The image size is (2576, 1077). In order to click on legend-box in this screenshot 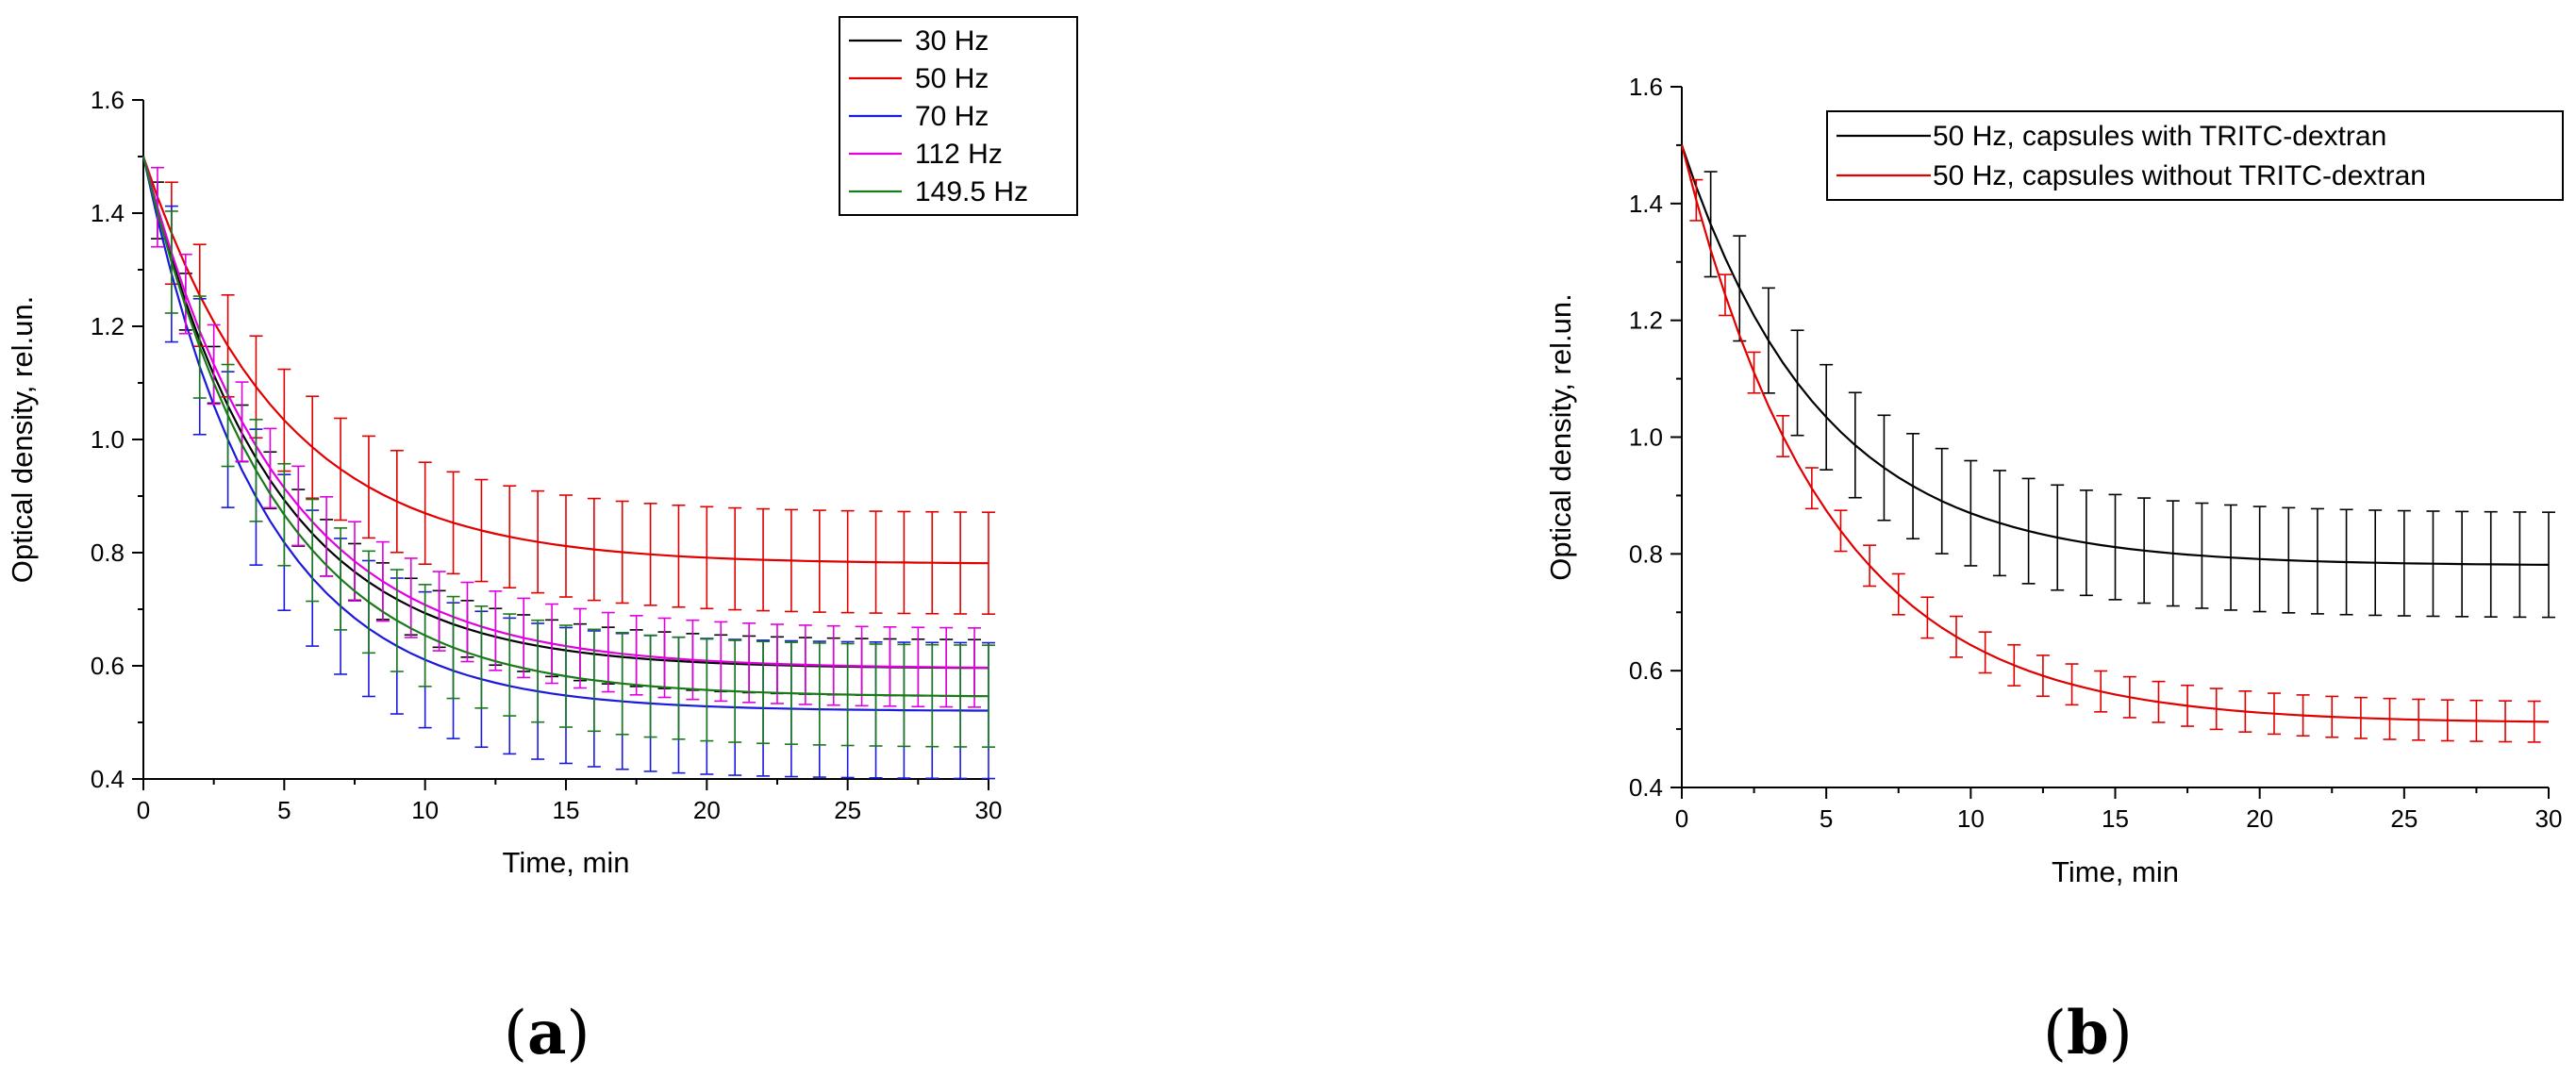, I will do `click(2195, 155)`.